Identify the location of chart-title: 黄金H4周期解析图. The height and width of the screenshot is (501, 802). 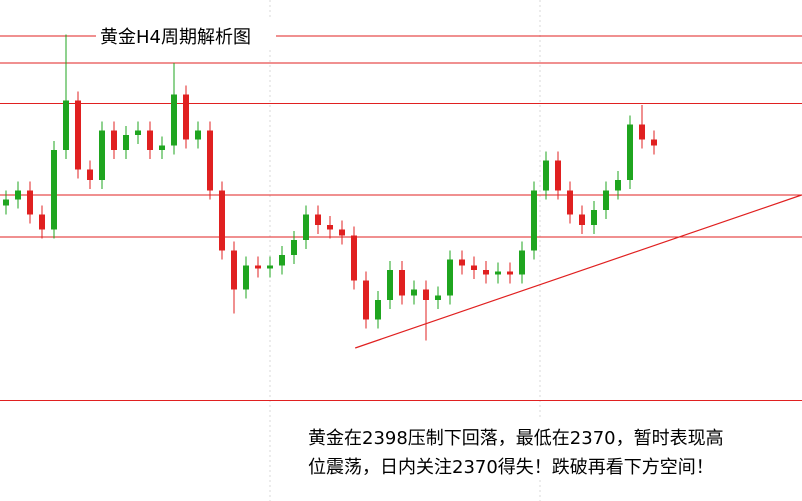
(175, 37).